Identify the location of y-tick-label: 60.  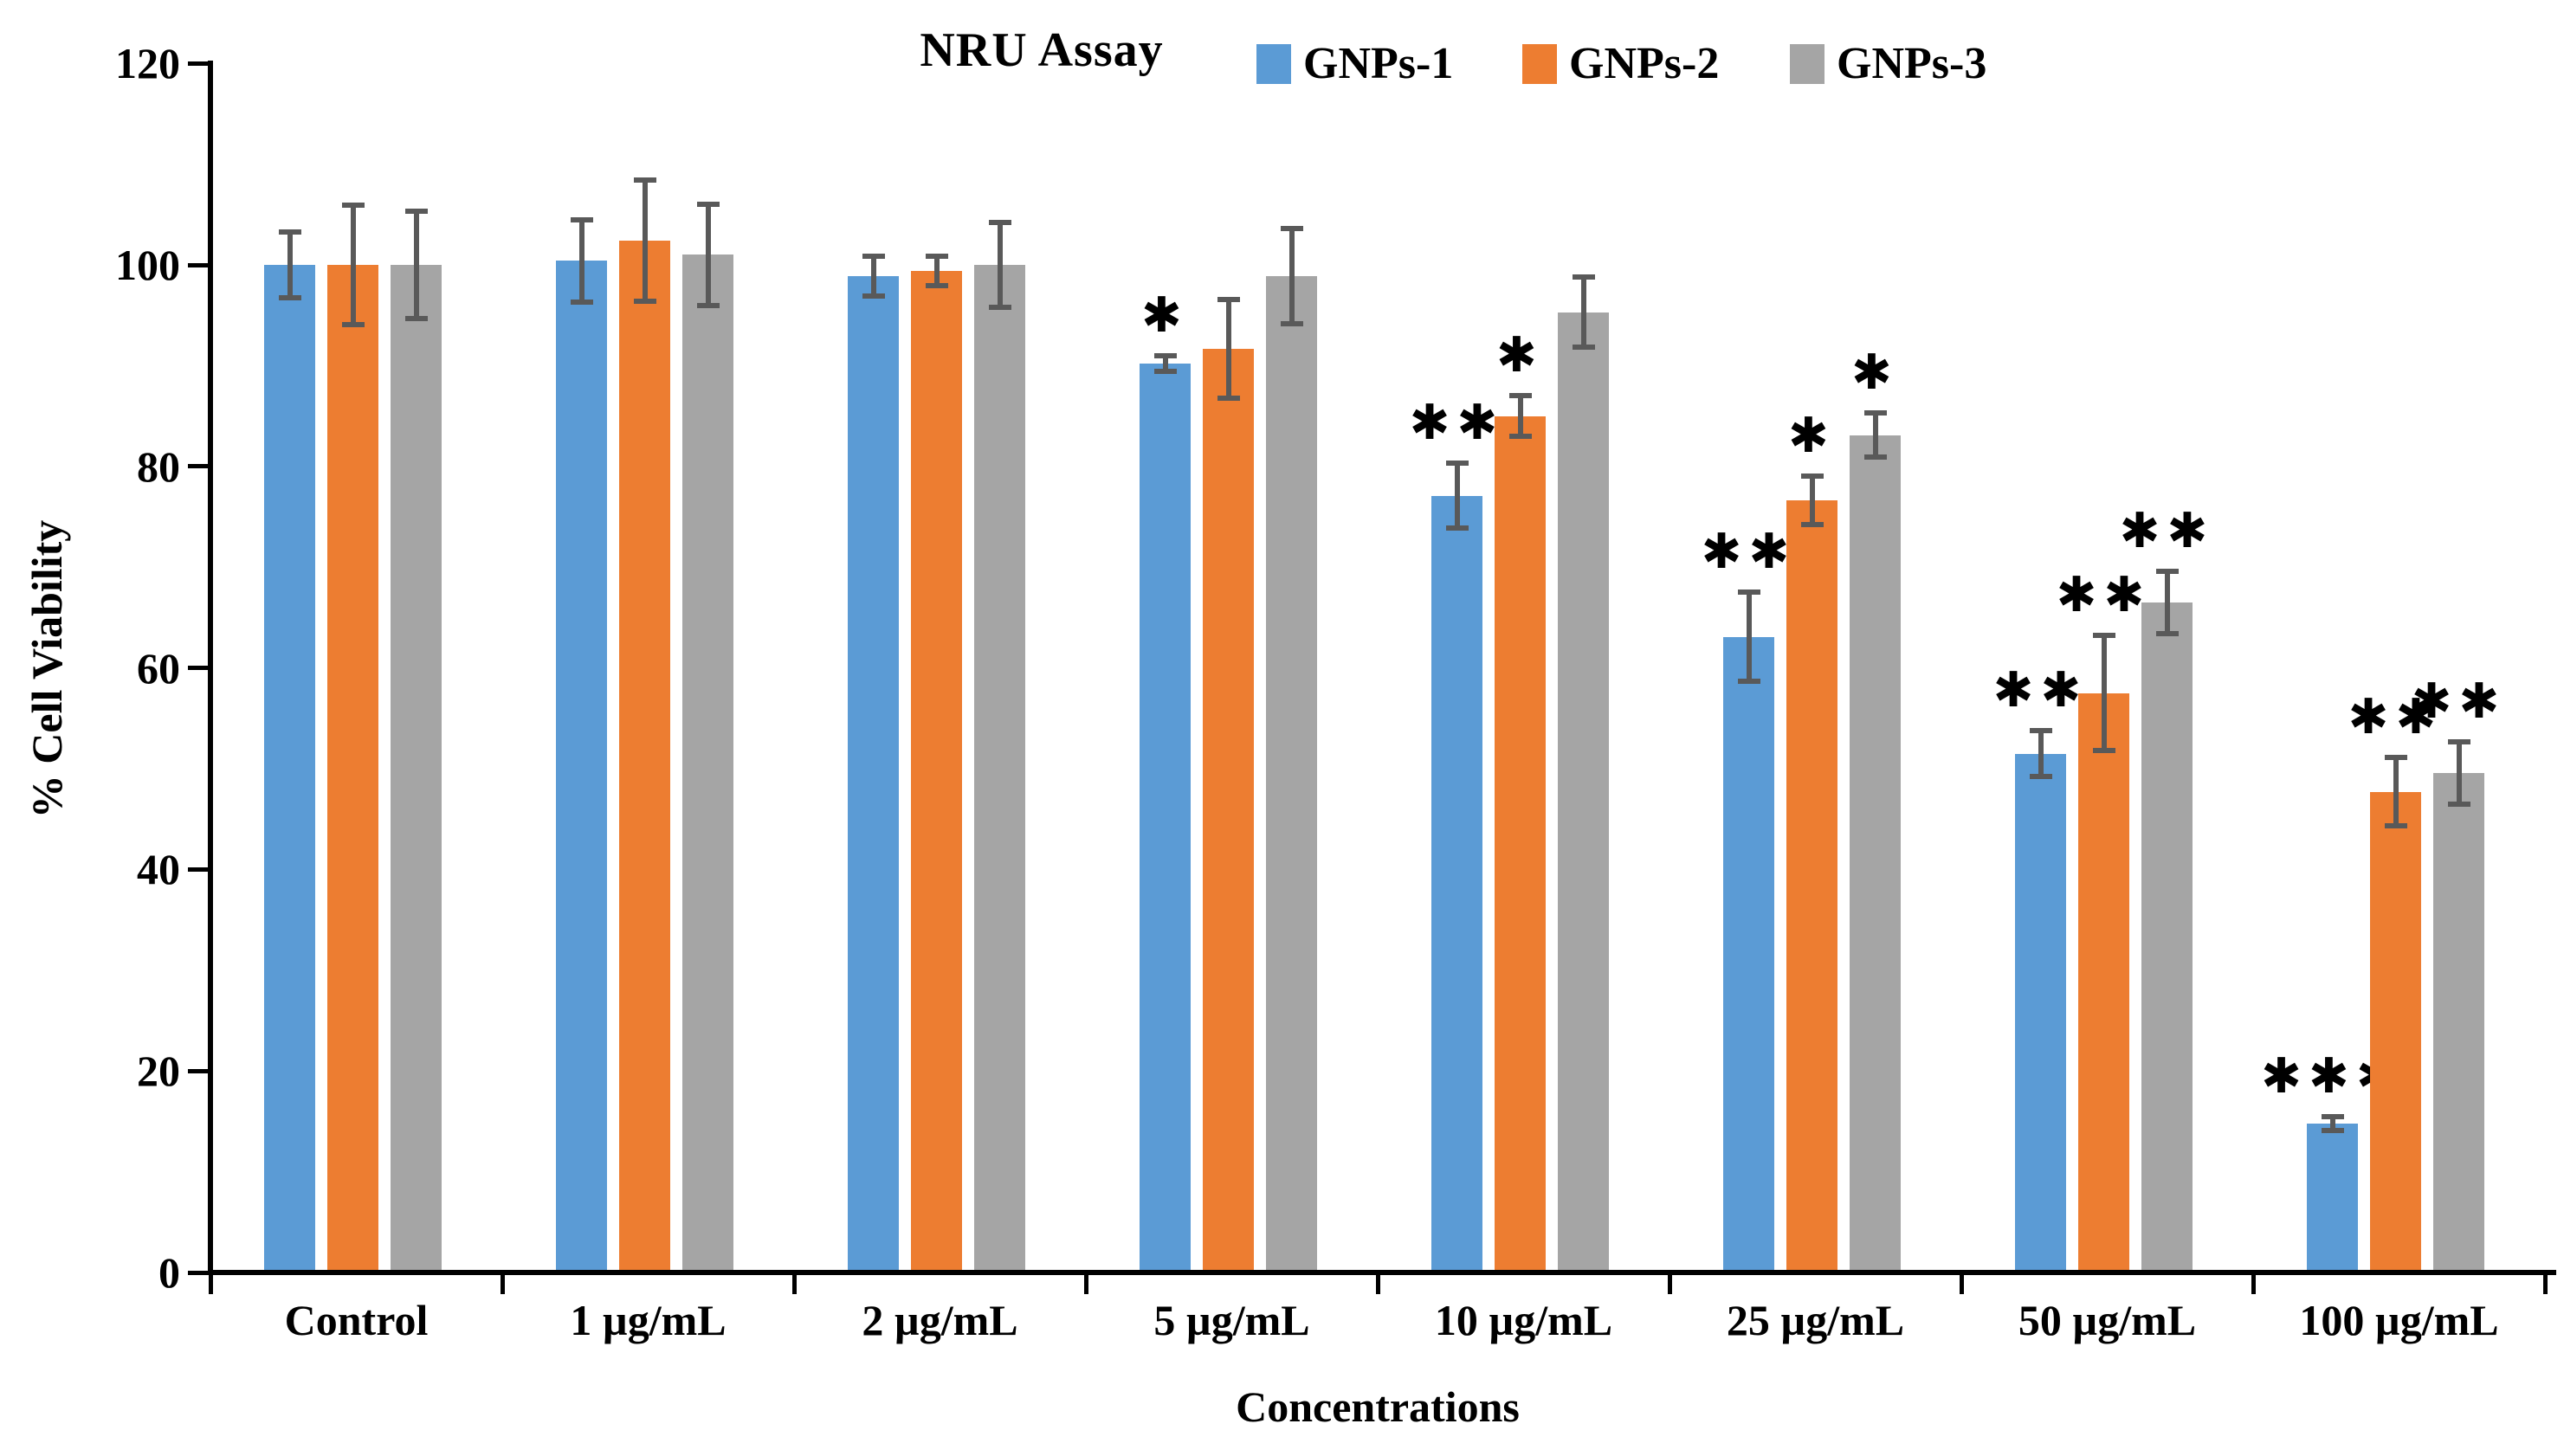
(158, 668).